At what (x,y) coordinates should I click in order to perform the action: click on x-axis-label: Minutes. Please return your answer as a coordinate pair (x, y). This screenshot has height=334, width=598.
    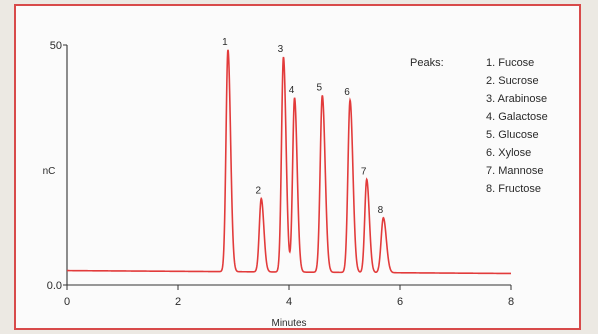
    Looking at the image, I should click on (288, 323).